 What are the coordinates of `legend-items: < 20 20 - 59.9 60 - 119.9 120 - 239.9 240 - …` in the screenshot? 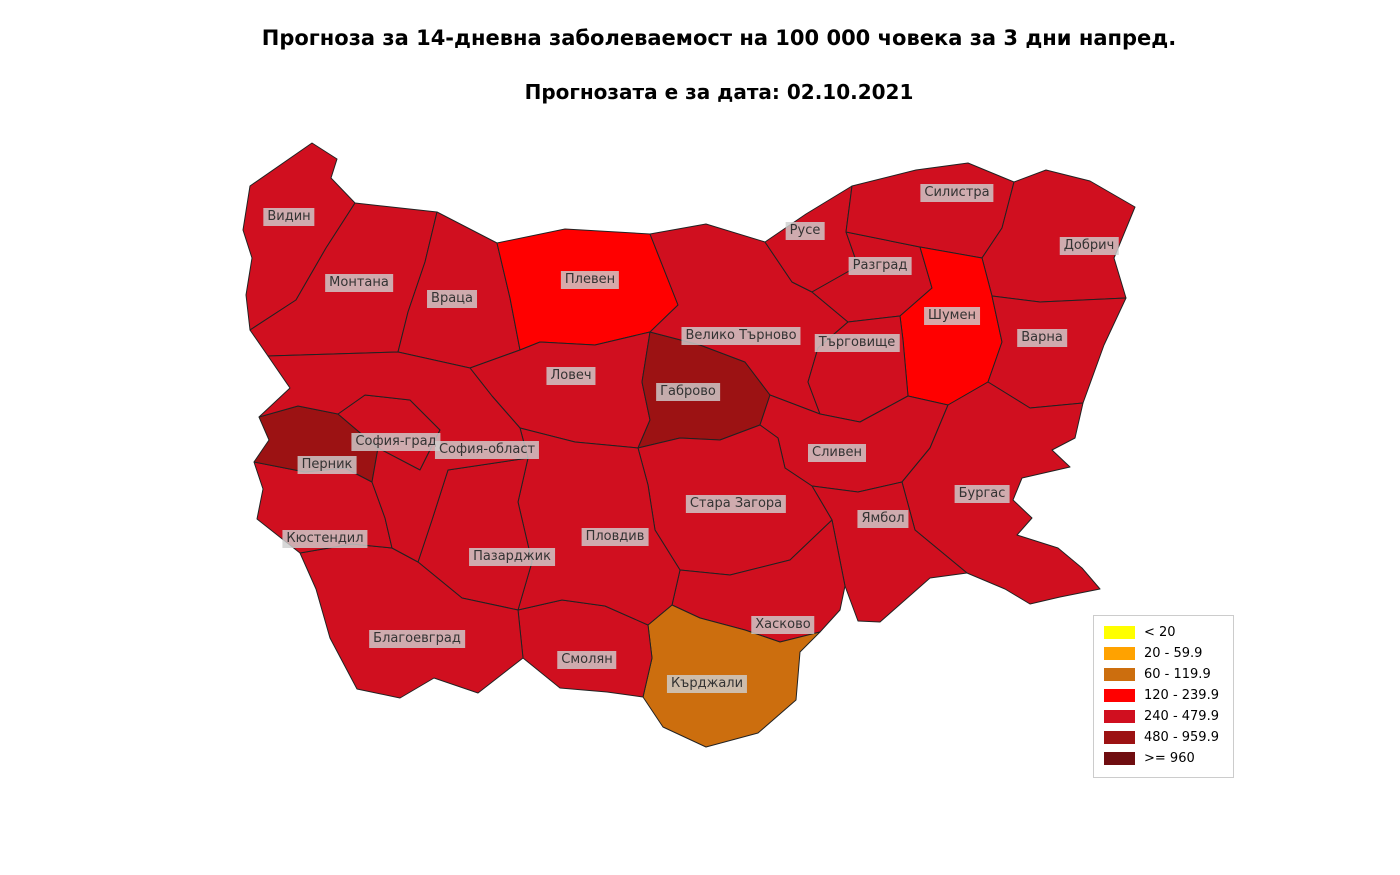 It's located at (1168, 695).